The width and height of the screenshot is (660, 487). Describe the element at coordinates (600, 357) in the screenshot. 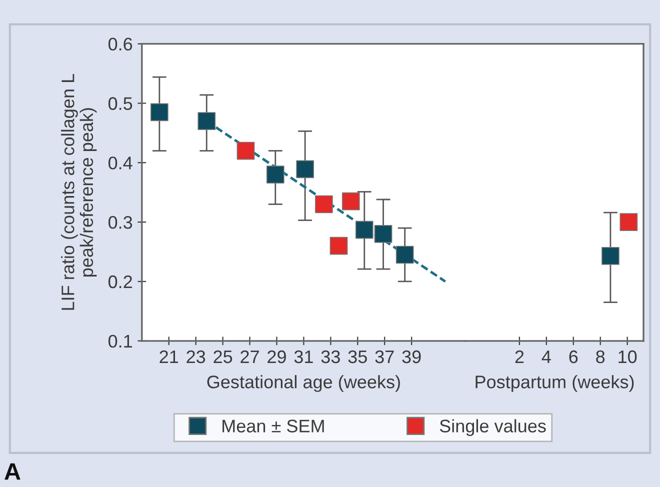

I see `x-tick-label: 8` at that location.